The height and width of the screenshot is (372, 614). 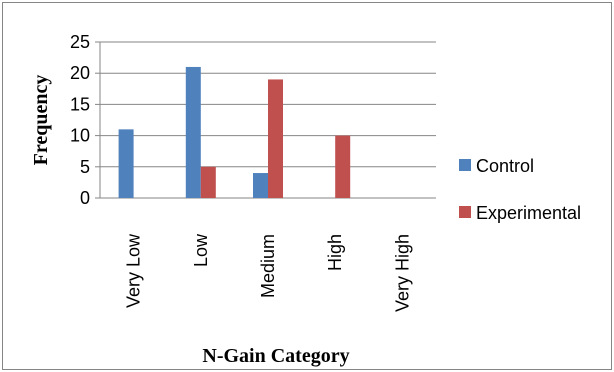 I want to click on y-tick-label: 5, so click(x=85, y=167).